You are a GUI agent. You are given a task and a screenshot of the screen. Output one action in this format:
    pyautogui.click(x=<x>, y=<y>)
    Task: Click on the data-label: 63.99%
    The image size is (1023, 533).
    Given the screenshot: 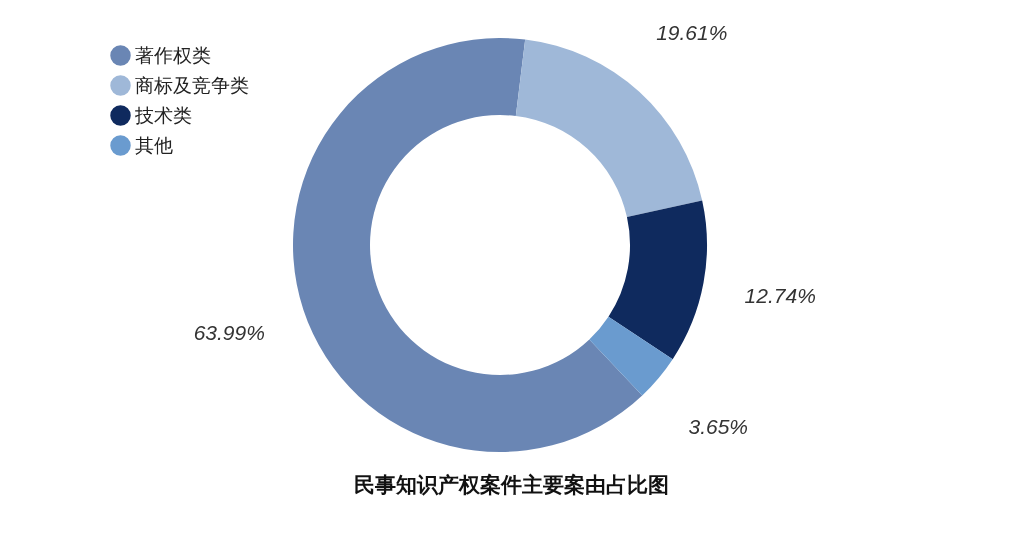 What is the action you would take?
    pyautogui.click(x=229, y=333)
    